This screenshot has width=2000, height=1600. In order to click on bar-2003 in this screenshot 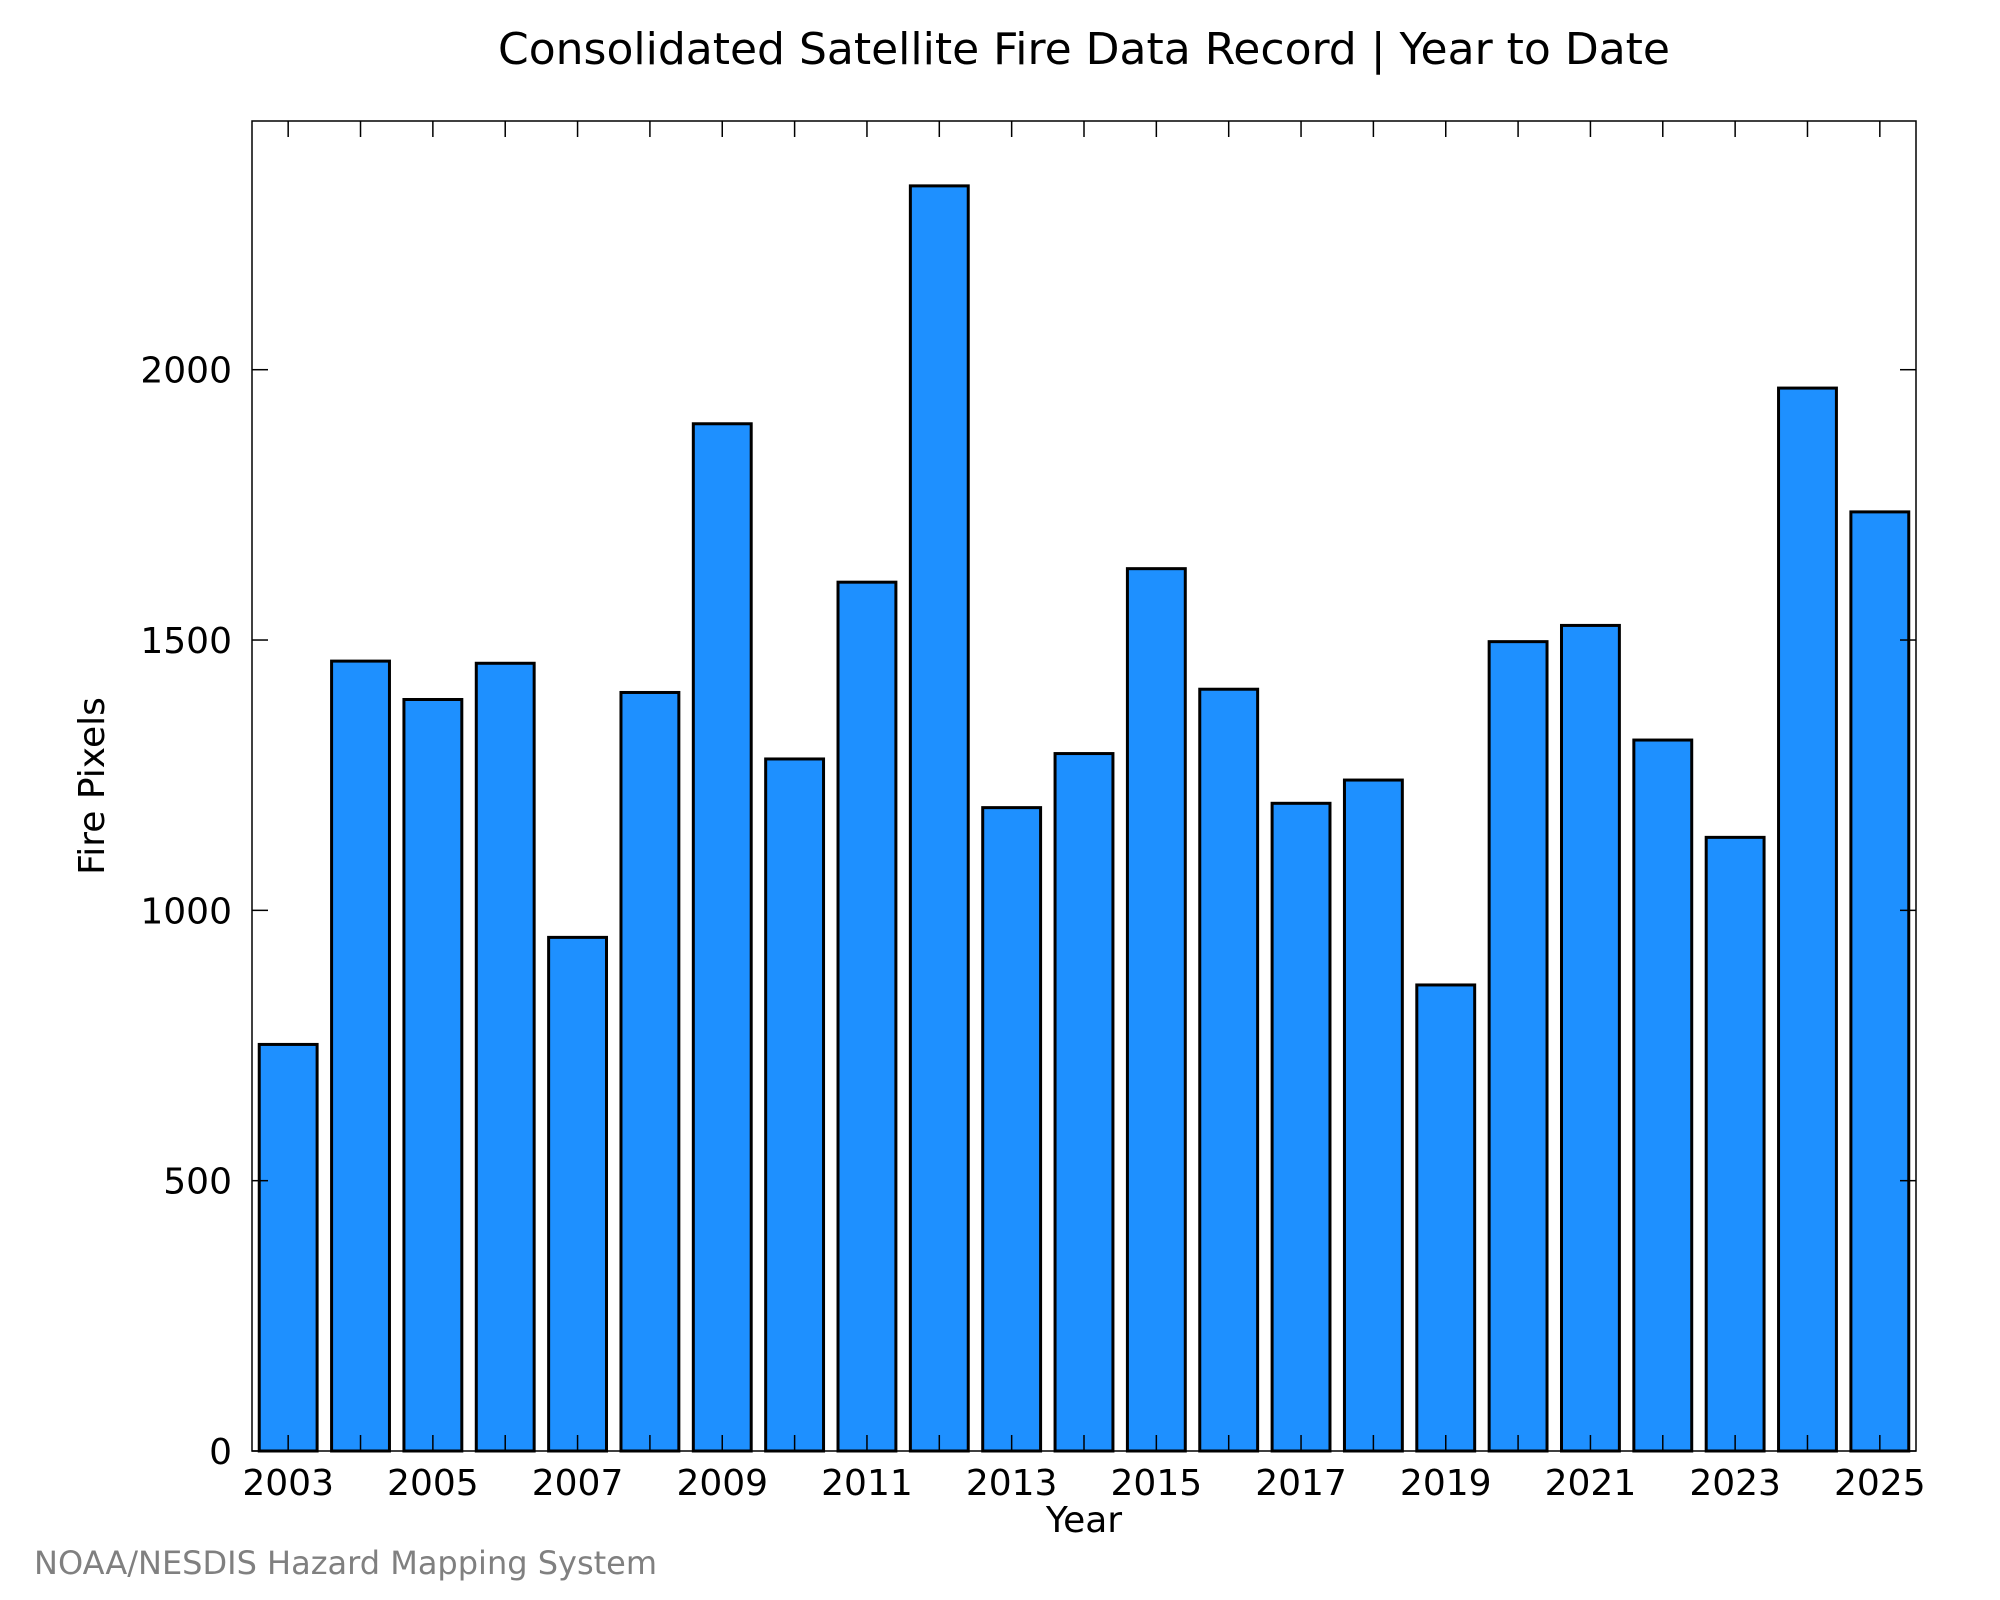, I will do `click(288, 1247)`.